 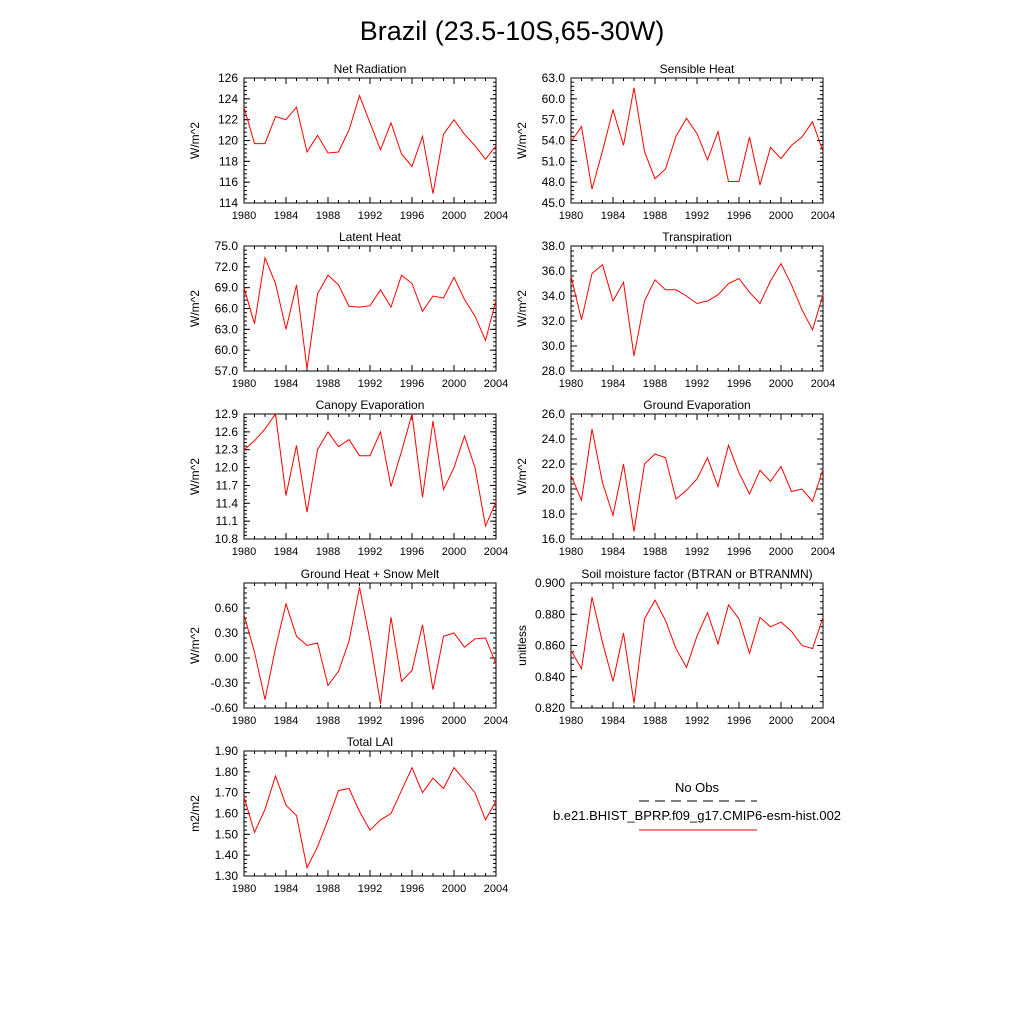 What do you see at coordinates (554, 489) in the screenshot?
I see `y-tick-label: 20.0` at bounding box center [554, 489].